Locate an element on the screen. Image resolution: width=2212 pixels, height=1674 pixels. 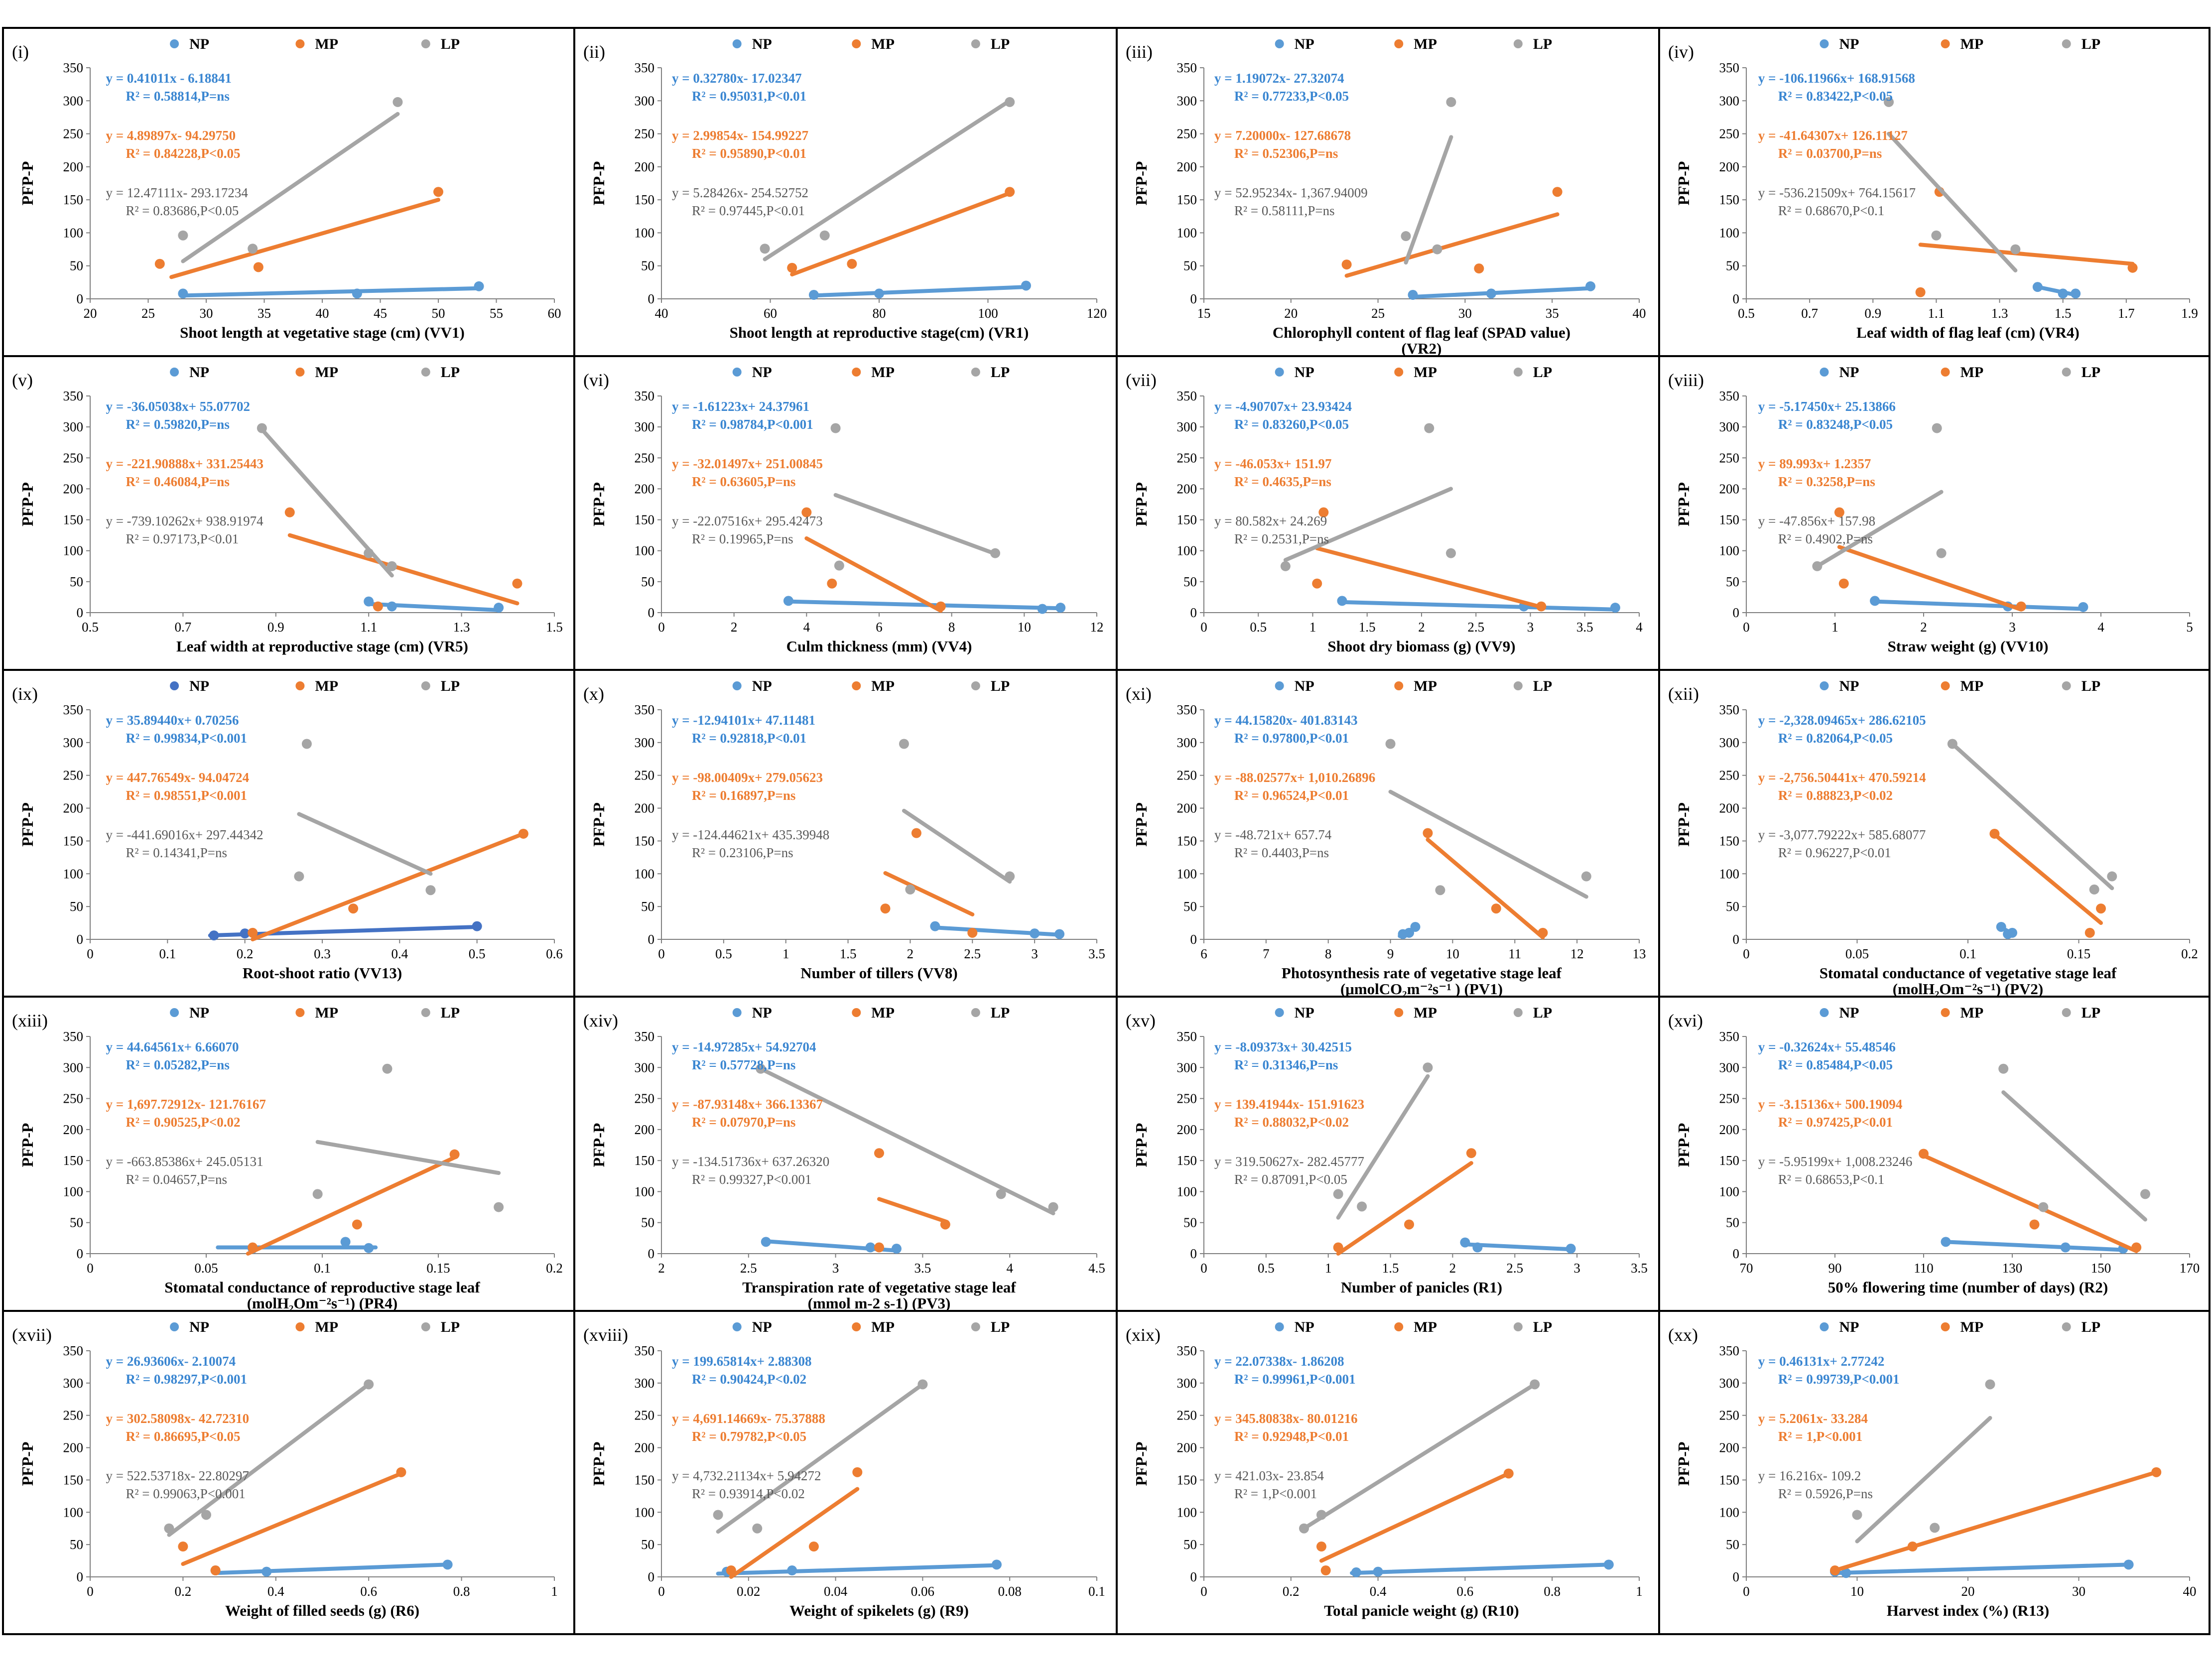
r-squared-mp: R² = 0.3258,P=ns is located at coordinates (1826, 481).